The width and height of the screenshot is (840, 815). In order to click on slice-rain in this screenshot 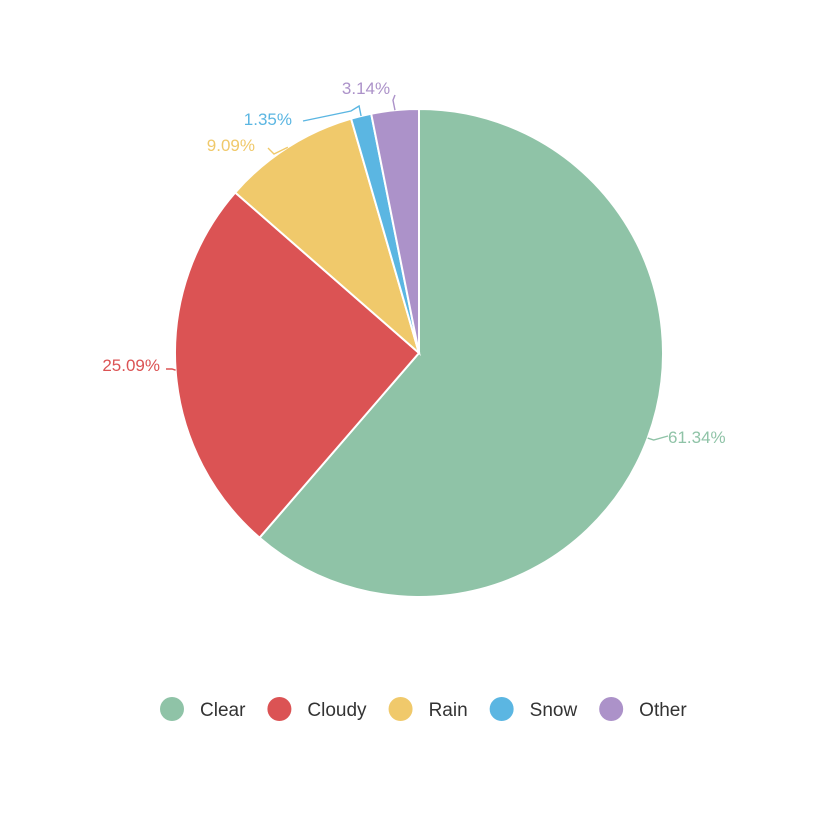, I will do `click(327, 236)`.